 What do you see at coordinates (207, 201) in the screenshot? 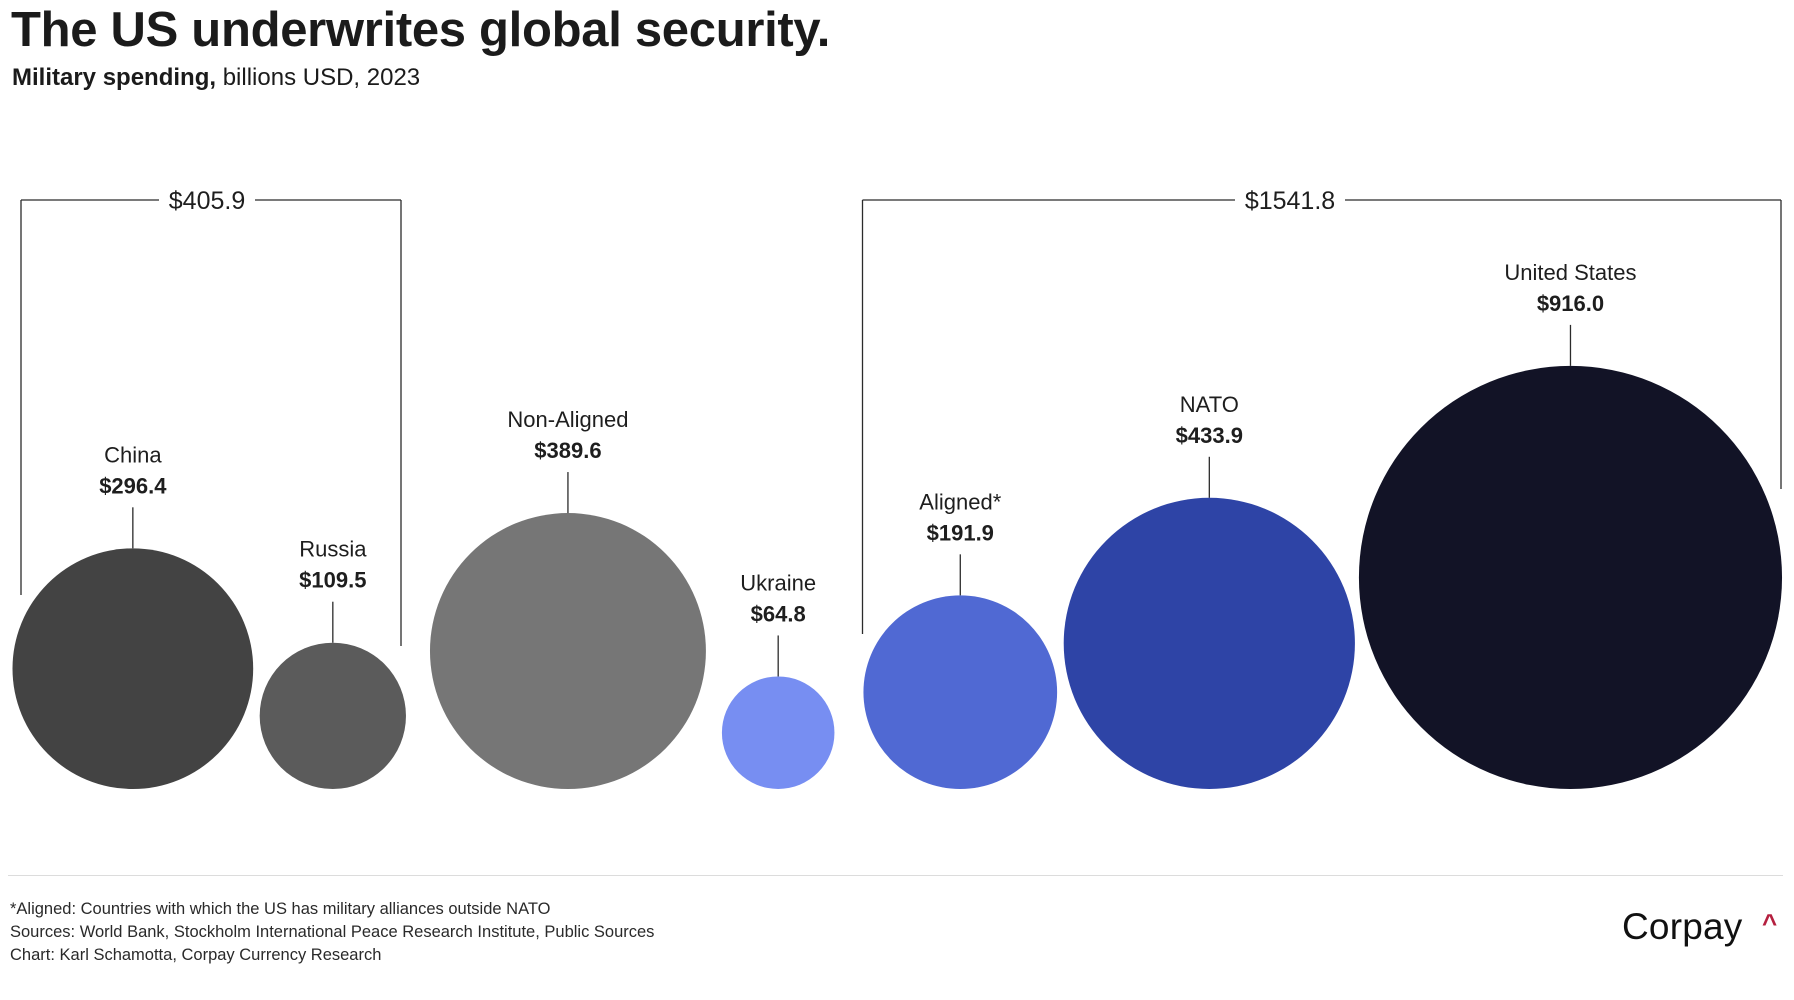
I see `bracket-total-china-russia: $405.9` at bounding box center [207, 201].